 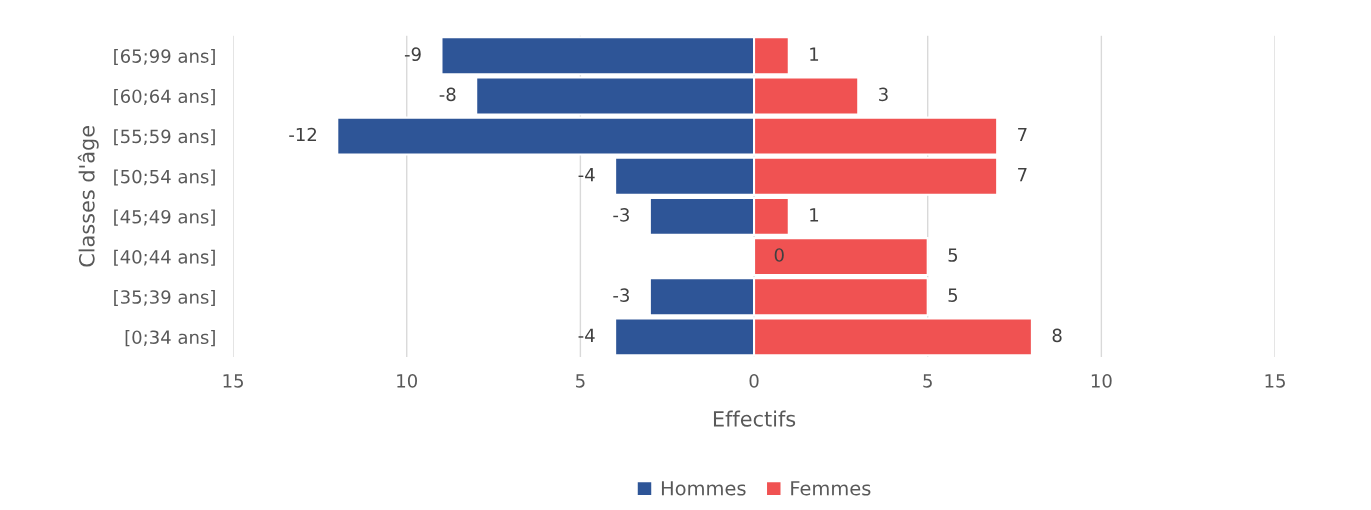 What do you see at coordinates (412, 54) in the screenshot?
I see `data-label: -9` at bounding box center [412, 54].